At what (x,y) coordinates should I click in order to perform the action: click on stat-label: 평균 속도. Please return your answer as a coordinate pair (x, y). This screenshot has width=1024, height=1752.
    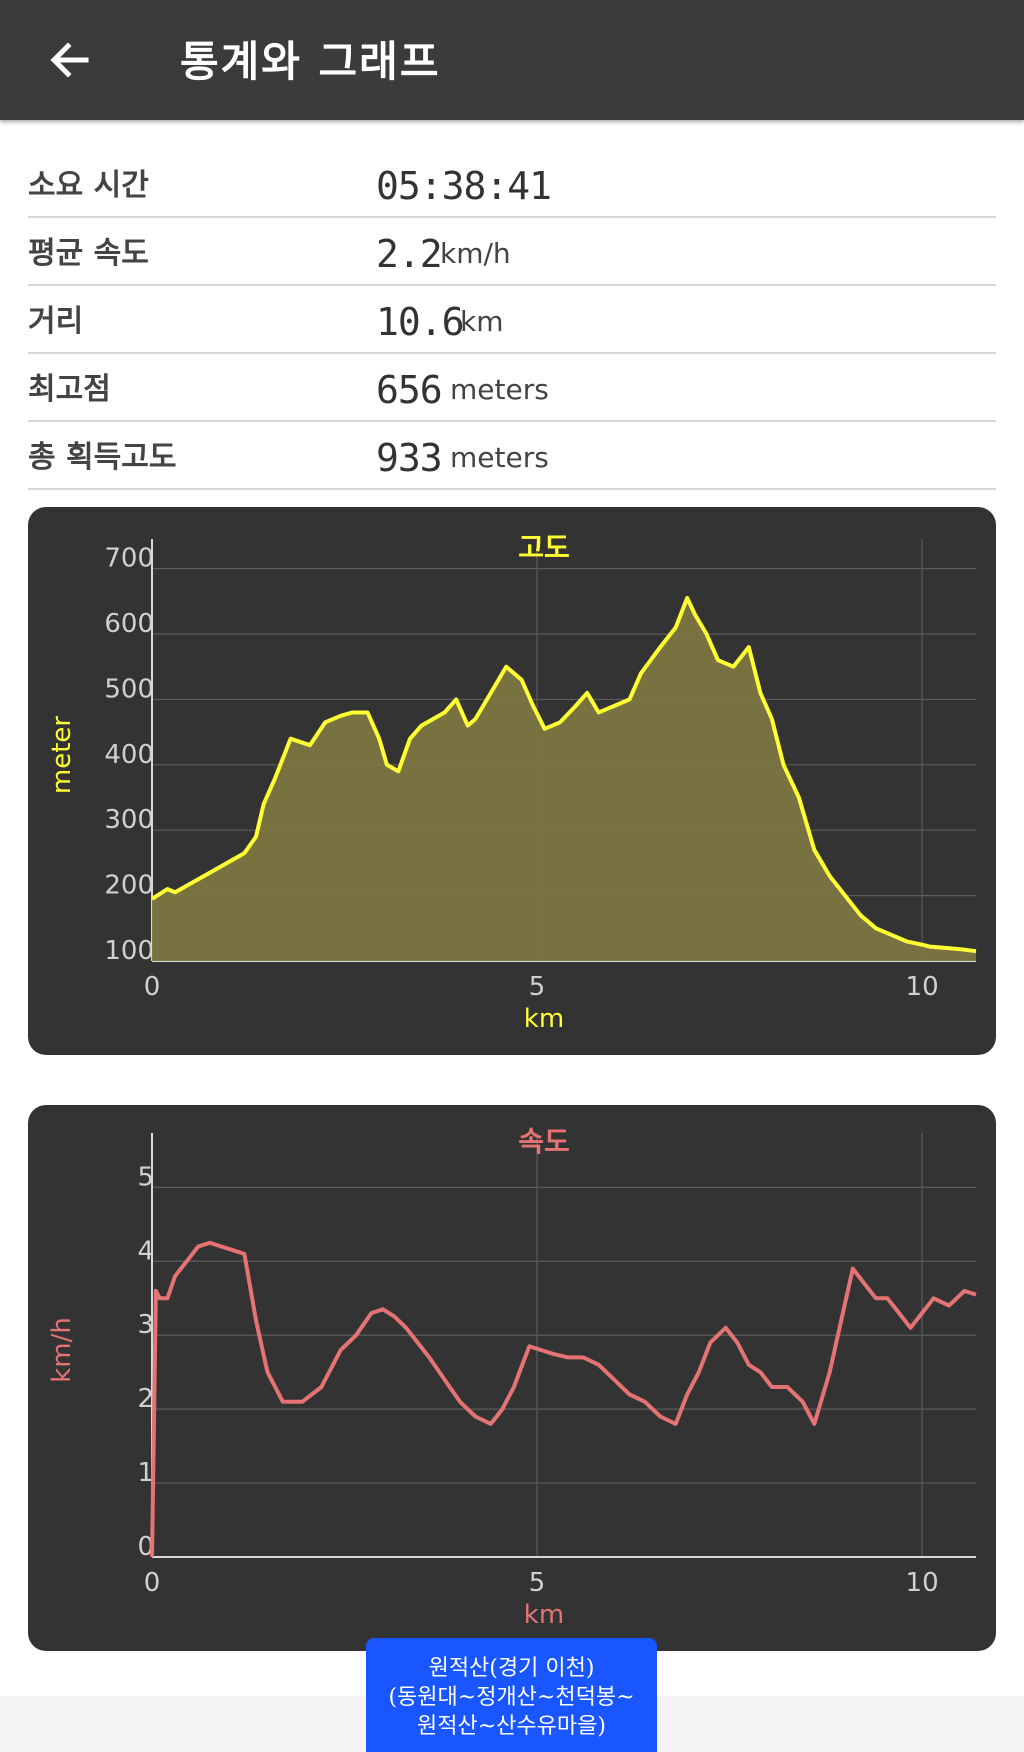
    Looking at the image, I should click on (88, 253).